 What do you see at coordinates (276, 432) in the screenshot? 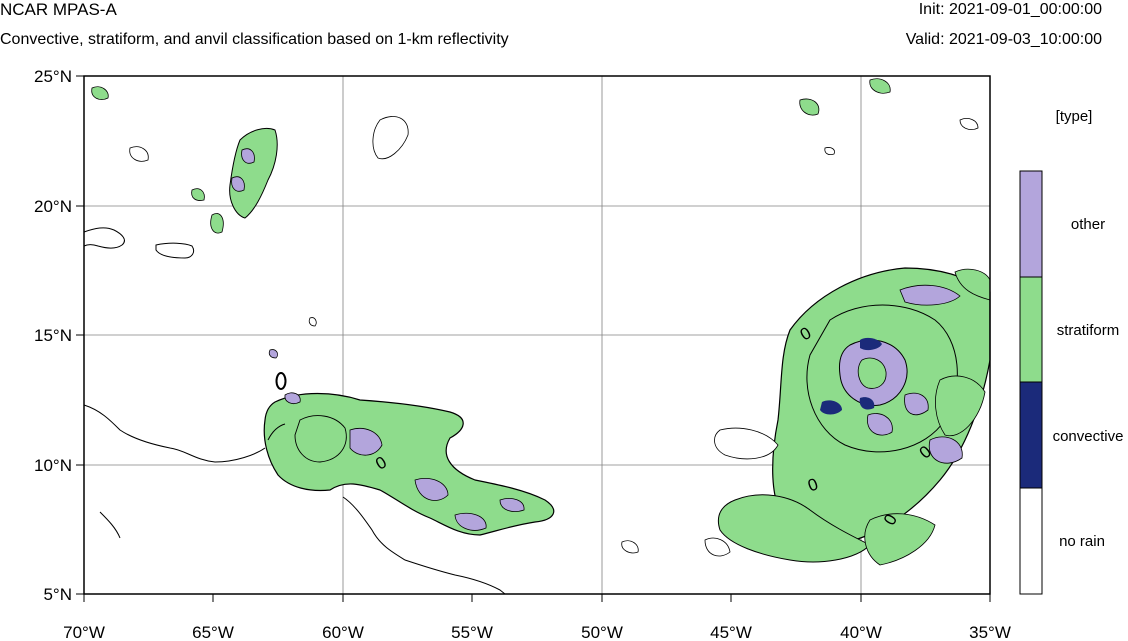
I see `coastline-trinidad` at bounding box center [276, 432].